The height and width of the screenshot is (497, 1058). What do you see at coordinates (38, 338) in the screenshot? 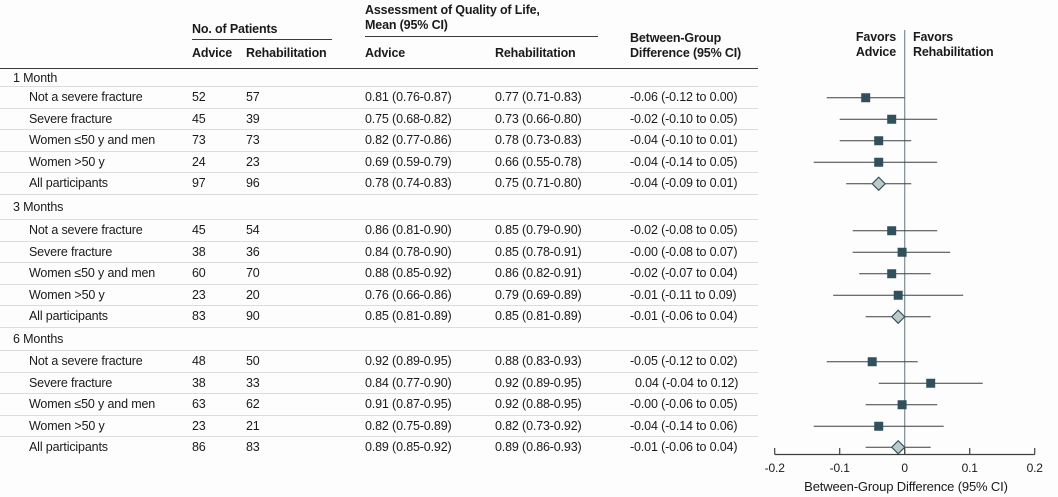
I see `group-label: 6 Months` at bounding box center [38, 338].